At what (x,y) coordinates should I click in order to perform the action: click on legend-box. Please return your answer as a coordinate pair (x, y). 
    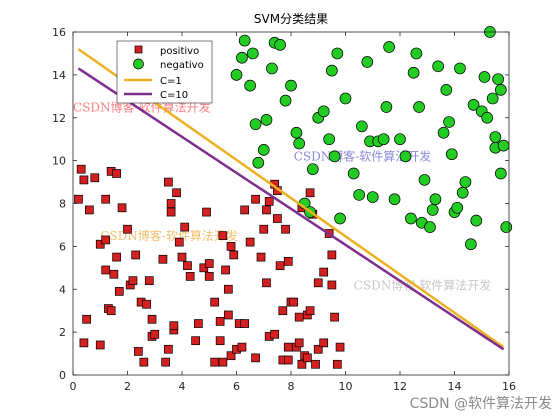
    Looking at the image, I should click on (164, 72).